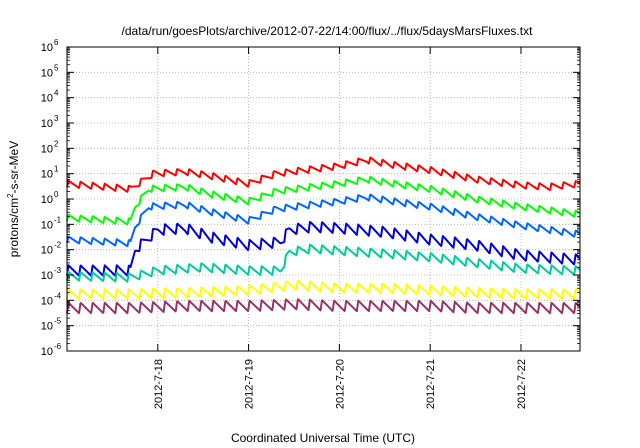 Image resolution: width=640 pixels, height=448 pixels. Describe the element at coordinates (58, 295) in the screenshot. I see `y-tick-label-exponent: -4` at that location.